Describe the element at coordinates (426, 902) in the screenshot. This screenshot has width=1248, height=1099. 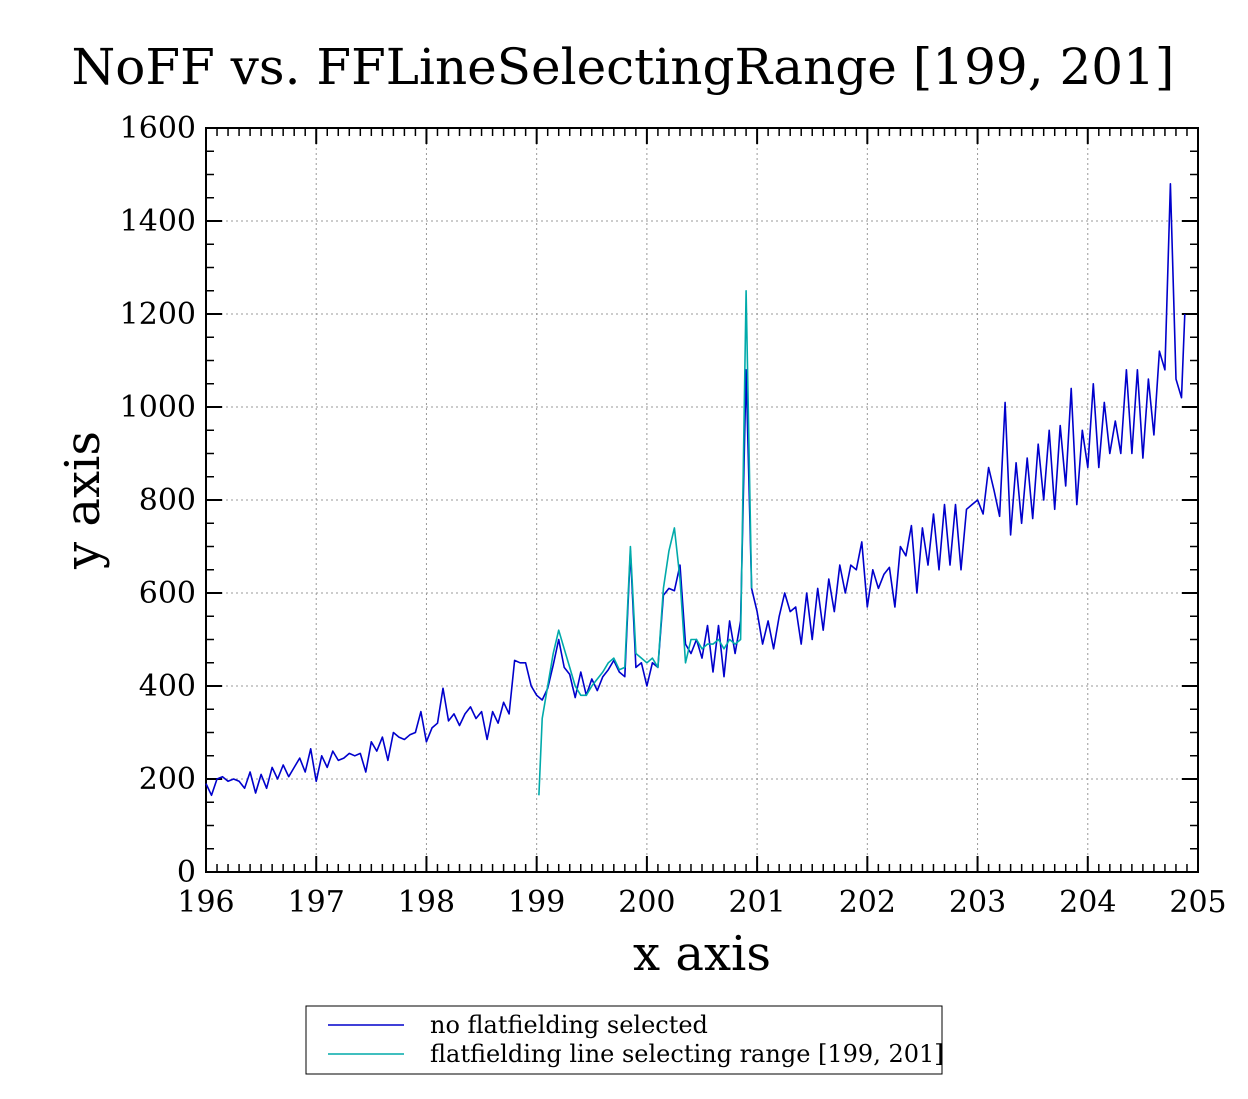
I see `x-tick-label: 198` at that location.